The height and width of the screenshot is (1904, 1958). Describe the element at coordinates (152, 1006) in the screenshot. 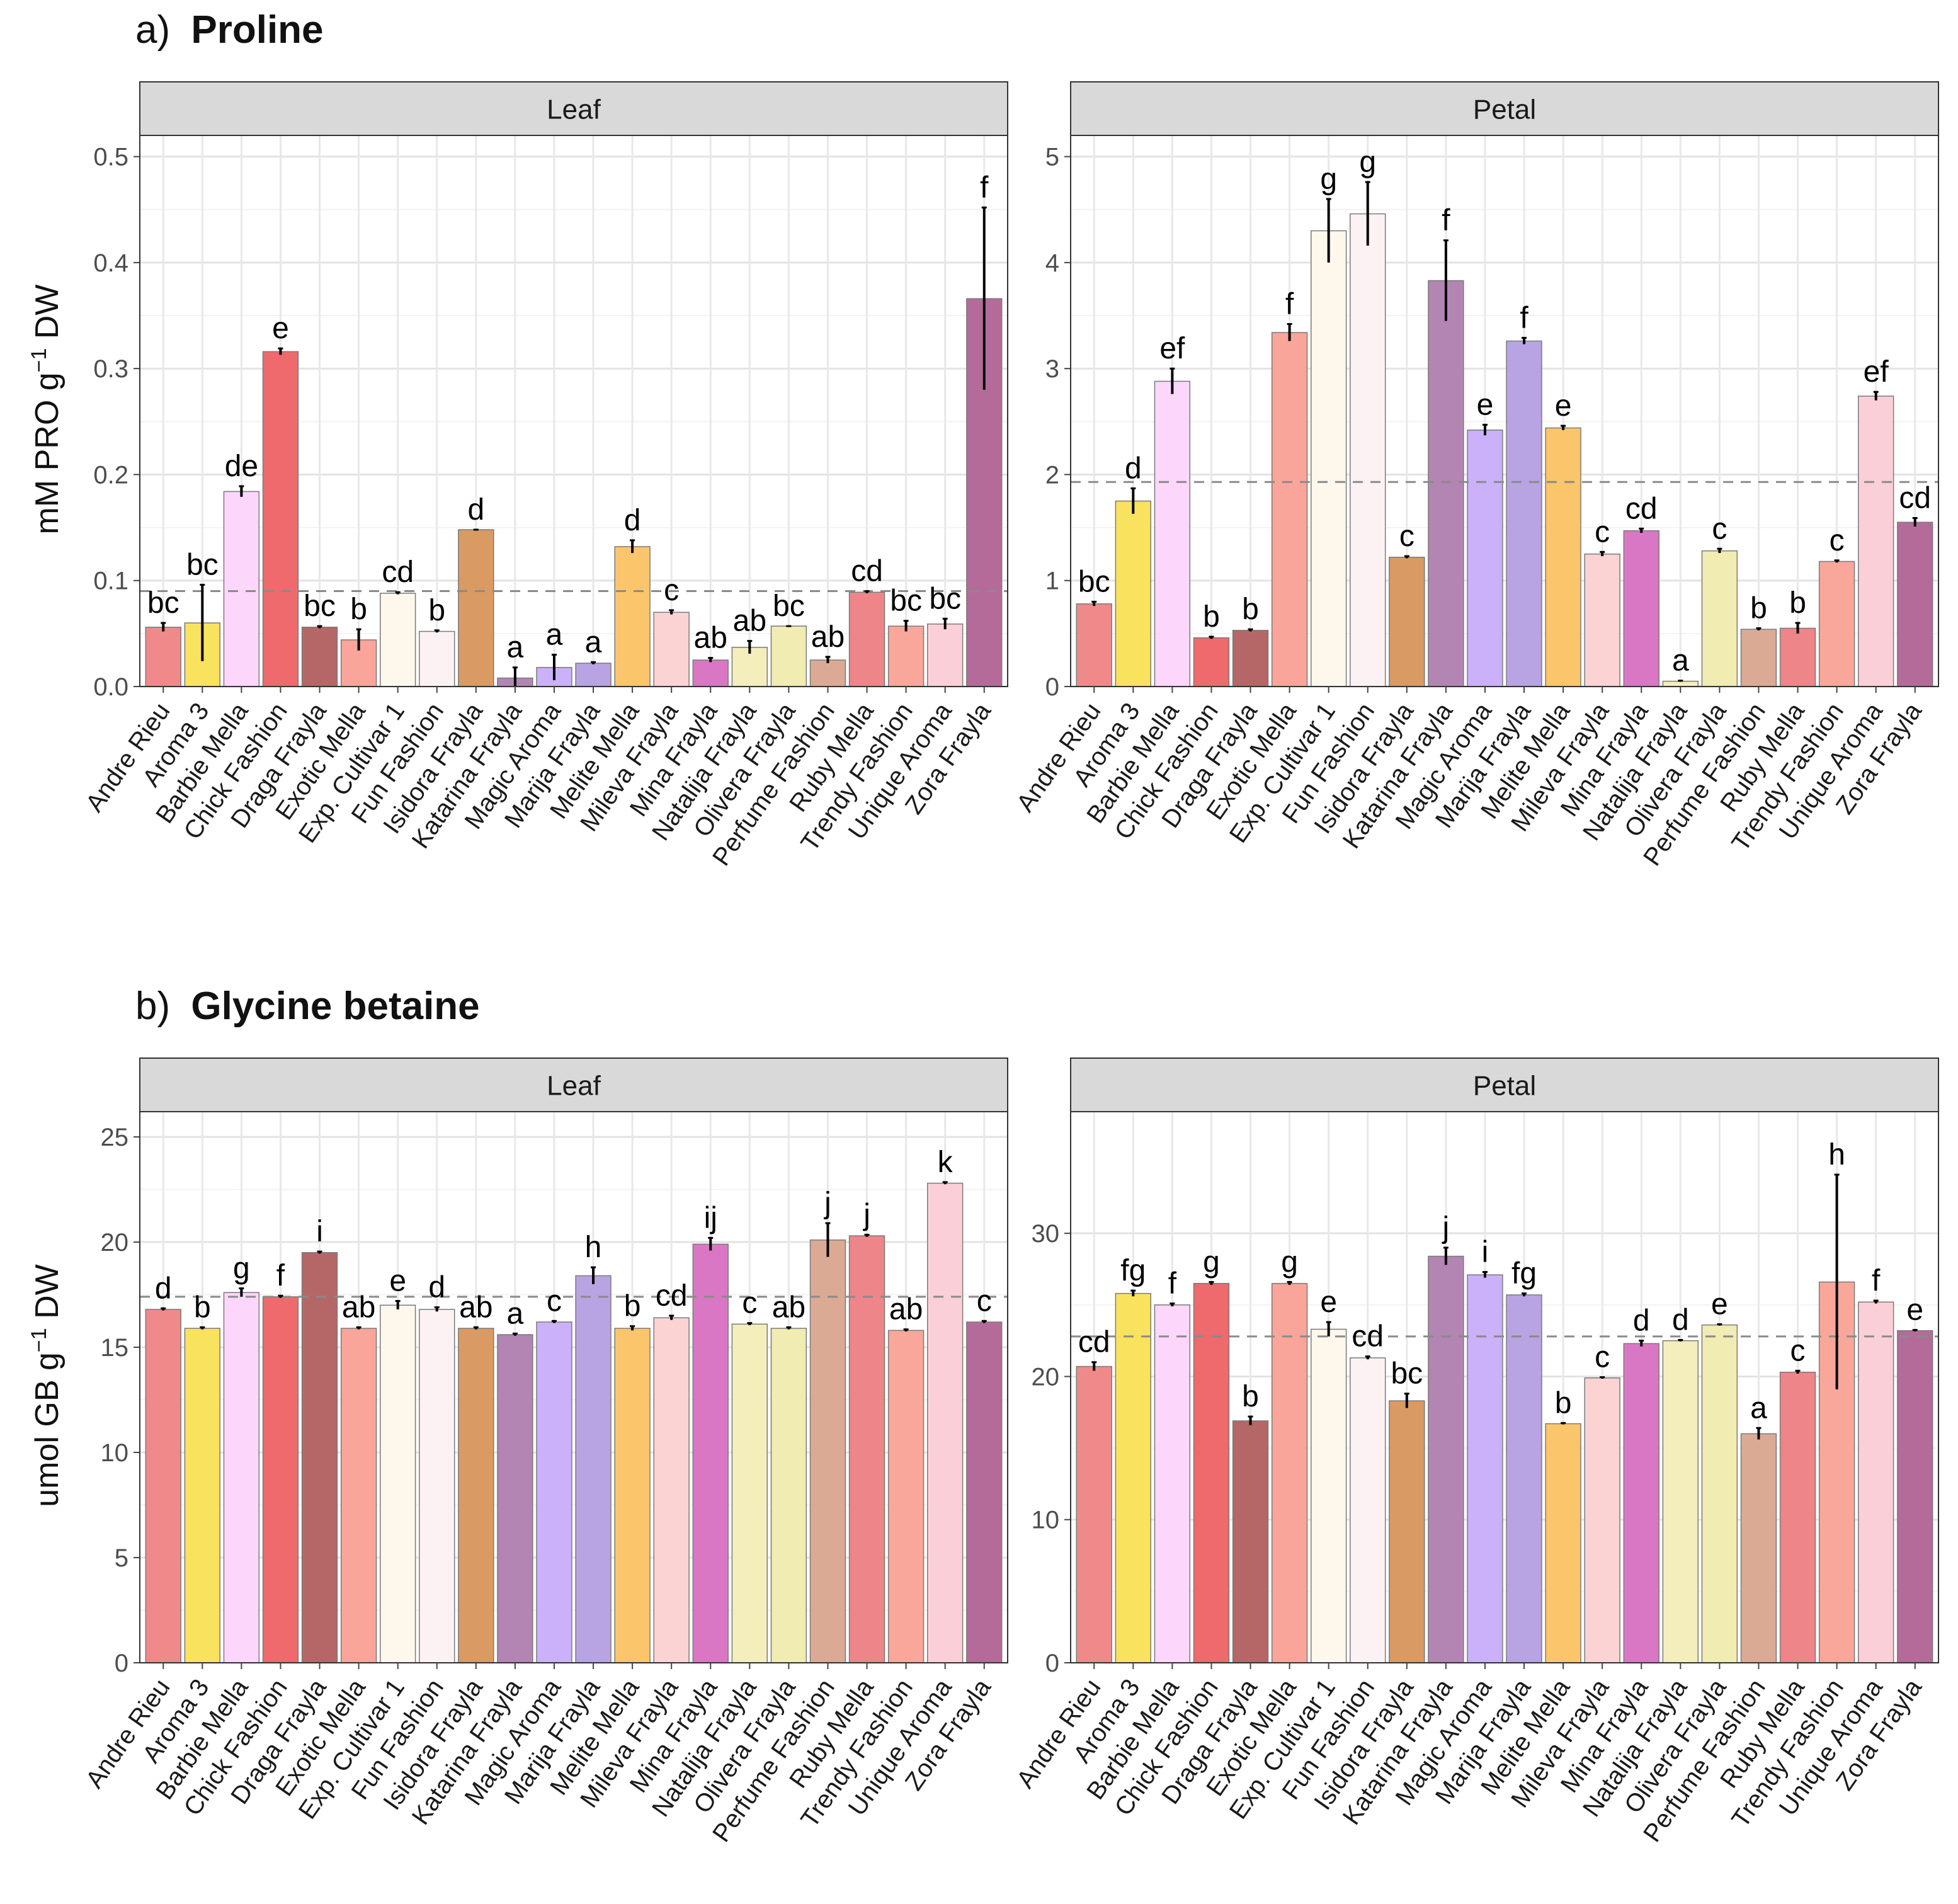

I see `section-prefix: b)` at that location.